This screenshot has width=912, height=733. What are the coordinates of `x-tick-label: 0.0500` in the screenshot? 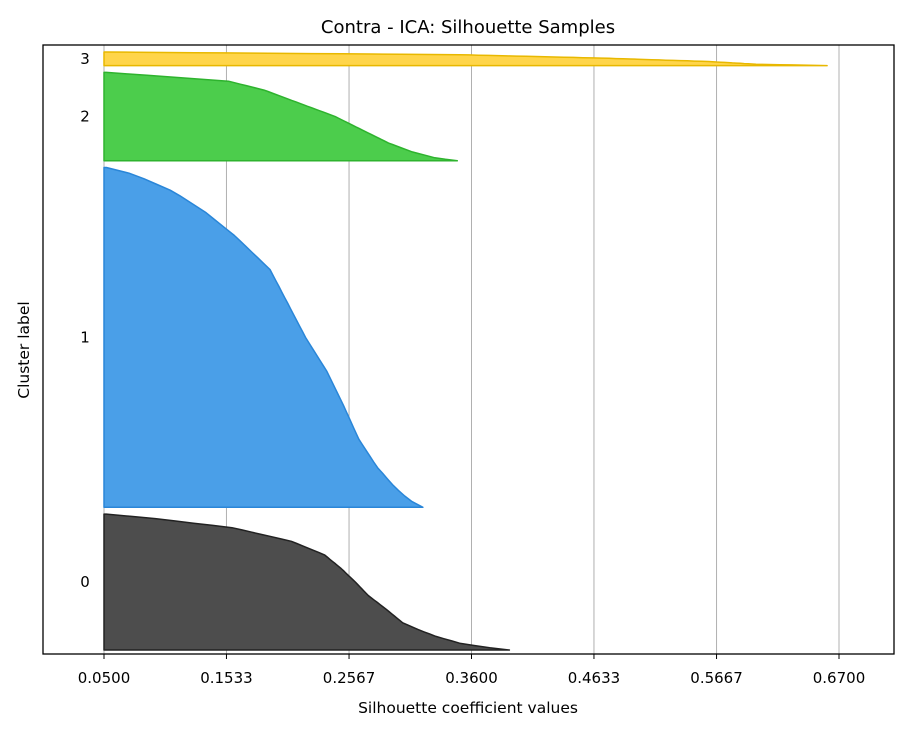 It's located at (104, 678).